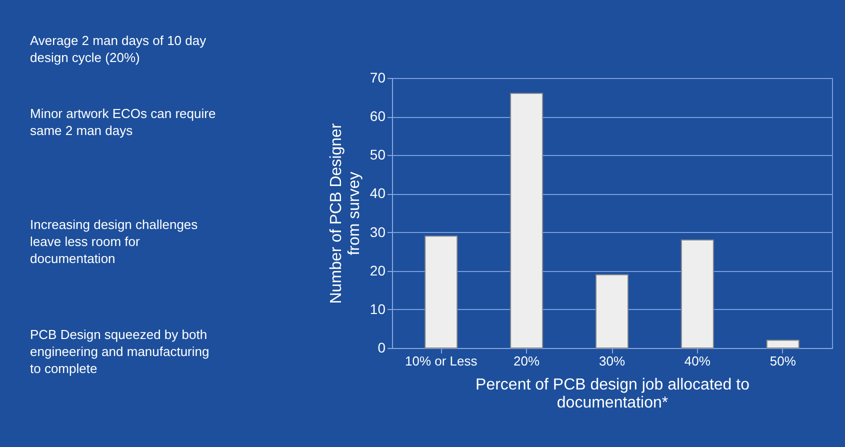 This screenshot has width=845, height=447. I want to click on y-axis-title: Number of PCB Designer from survey, so click(345, 213).